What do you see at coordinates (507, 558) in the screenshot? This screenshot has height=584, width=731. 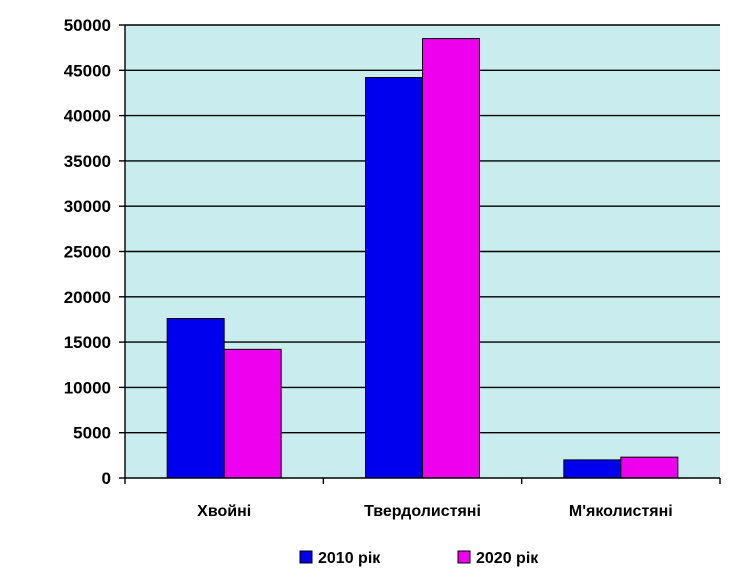 I see `legend-label-2020: 2020 рік` at bounding box center [507, 558].